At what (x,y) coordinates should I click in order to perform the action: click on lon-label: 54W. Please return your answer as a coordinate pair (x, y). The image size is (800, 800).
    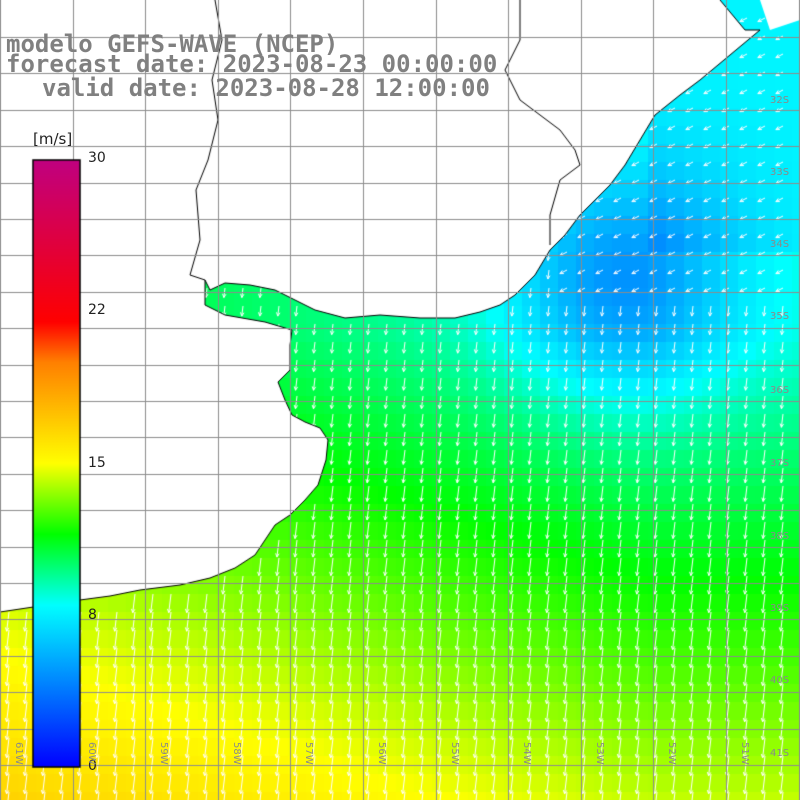
    Looking at the image, I should click on (526, 753).